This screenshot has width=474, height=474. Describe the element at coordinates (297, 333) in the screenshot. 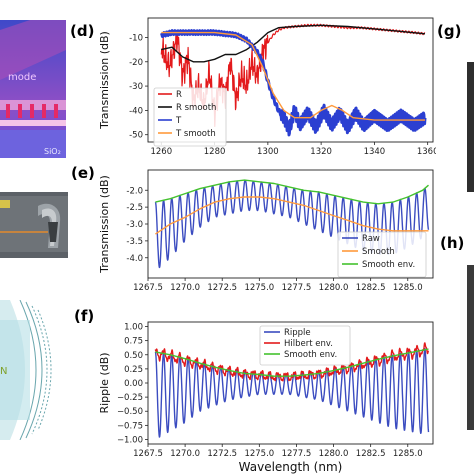

I see `legend-entry: Ripple` at that location.